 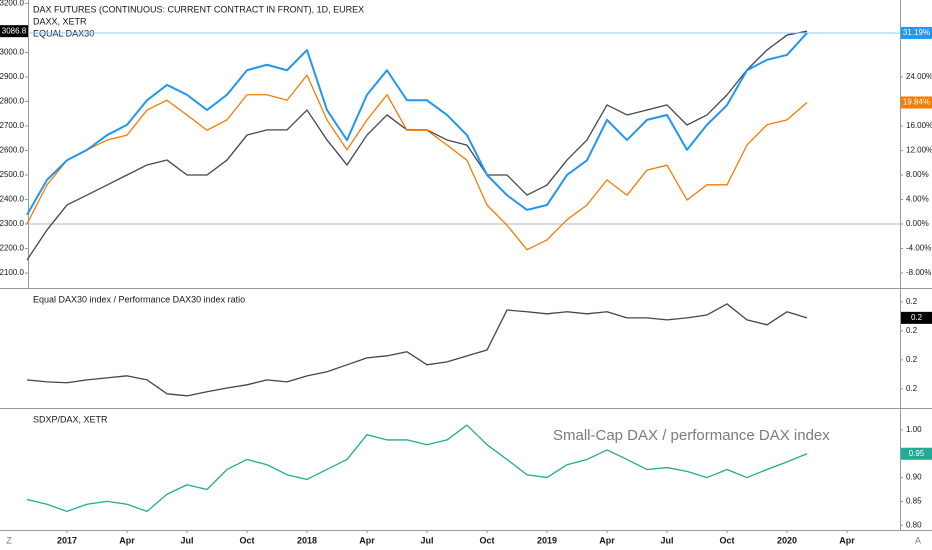 I want to click on y-tick-label: 2400.0, so click(x=12, y=199).